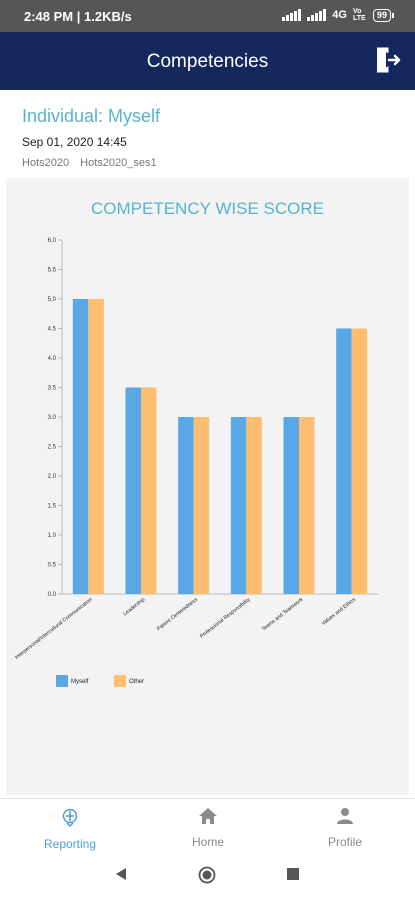 Image resolution: width=415 pixels, height=900 pixels. What do you see at coordinates (339, 612) in the screenshot?
I see `x-tick-label: Values and Ethics` at bounding box center [339, 612].